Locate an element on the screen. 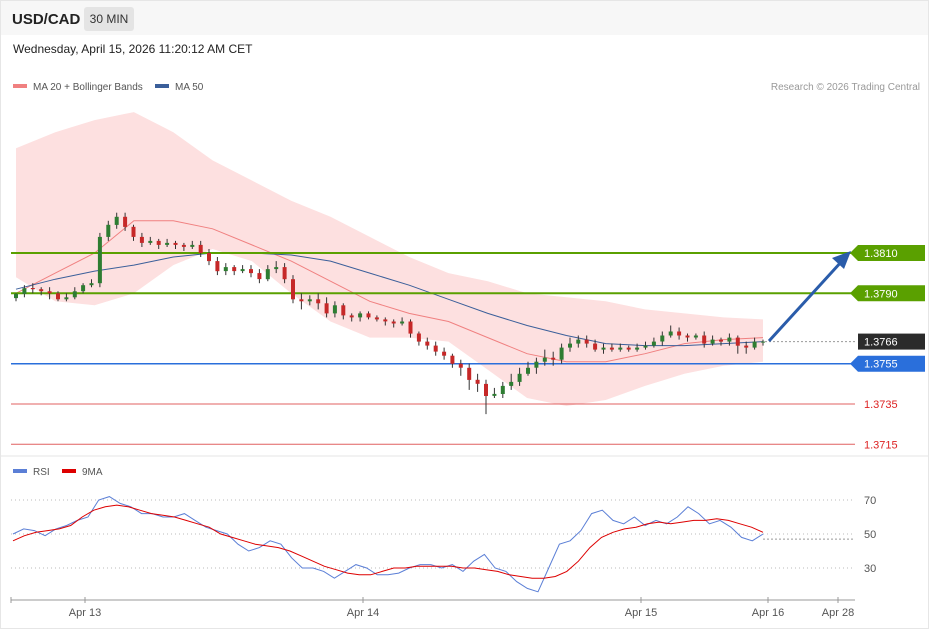  ma50-line is located at coordinates (389, 299).